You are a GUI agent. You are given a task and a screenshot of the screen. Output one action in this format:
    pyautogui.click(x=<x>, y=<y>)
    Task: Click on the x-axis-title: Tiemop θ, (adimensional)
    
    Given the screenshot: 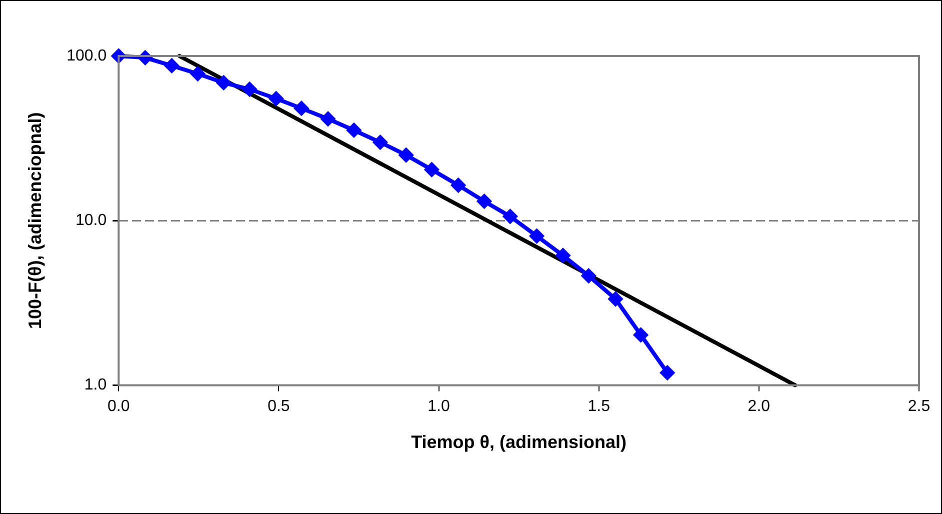 What is the action you would take?
    pyautogui.click(x=519, y=442)
    